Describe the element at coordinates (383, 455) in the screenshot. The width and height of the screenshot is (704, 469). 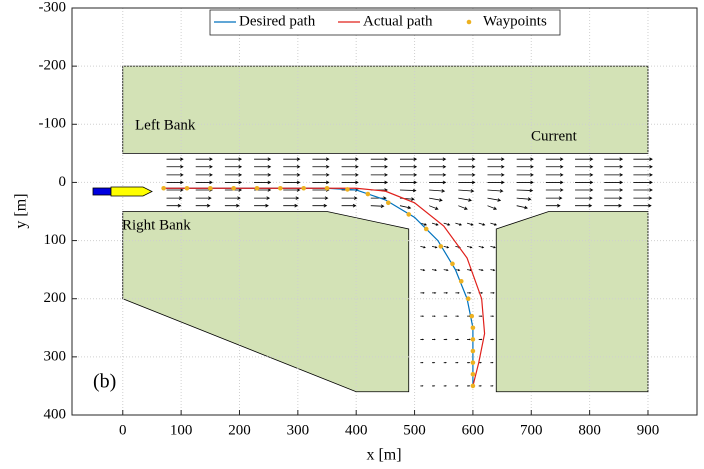
I see `x-axis-label: x [m]` at that location.